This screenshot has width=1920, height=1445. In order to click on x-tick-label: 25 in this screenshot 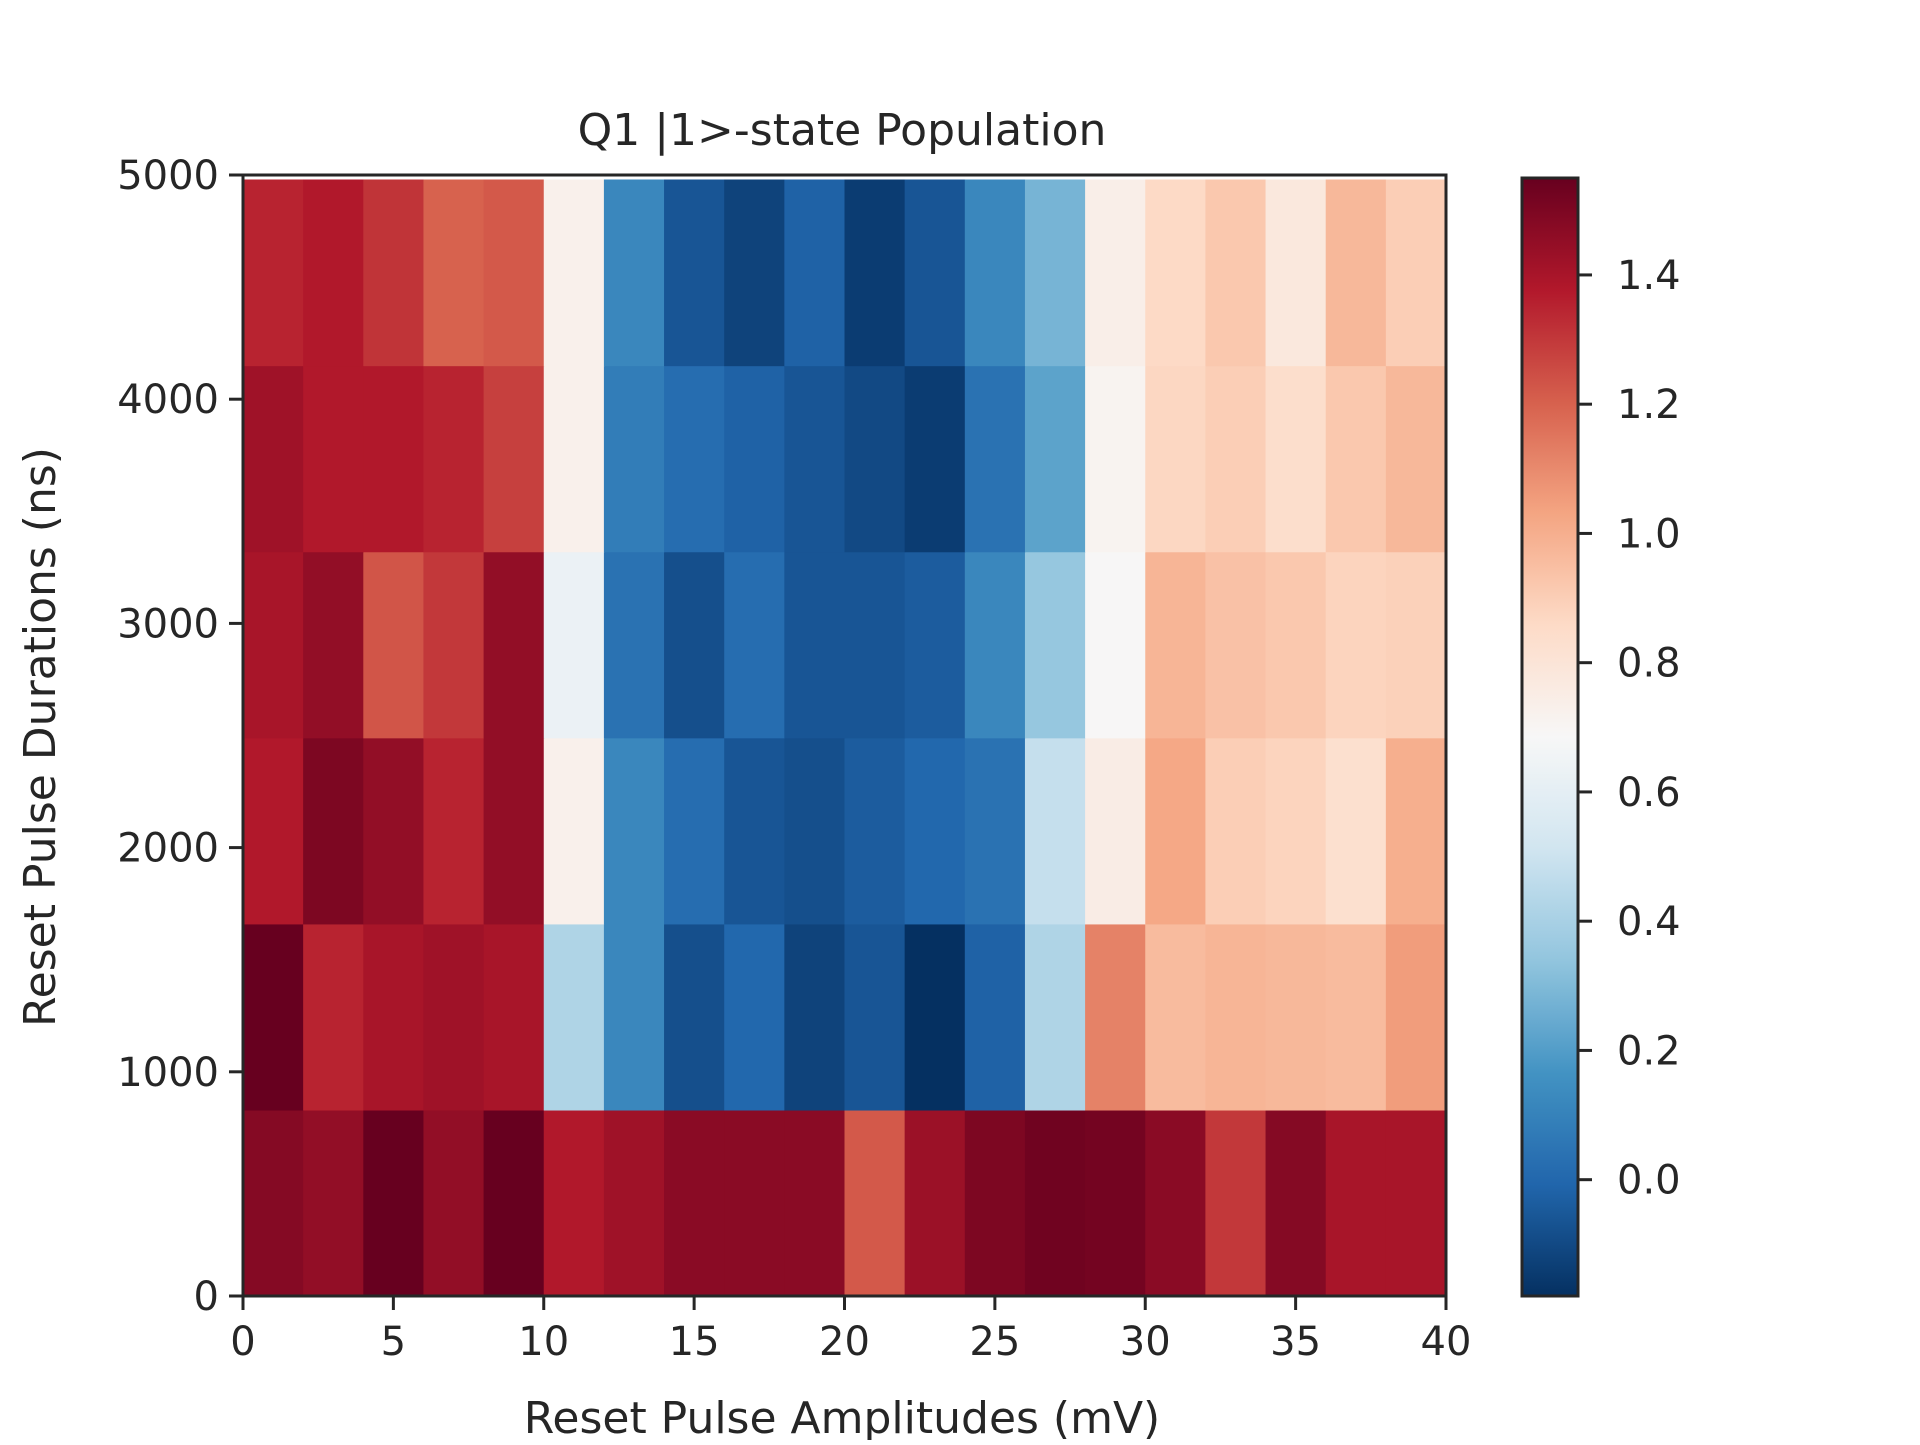, I will do `click(994, 1342)`.